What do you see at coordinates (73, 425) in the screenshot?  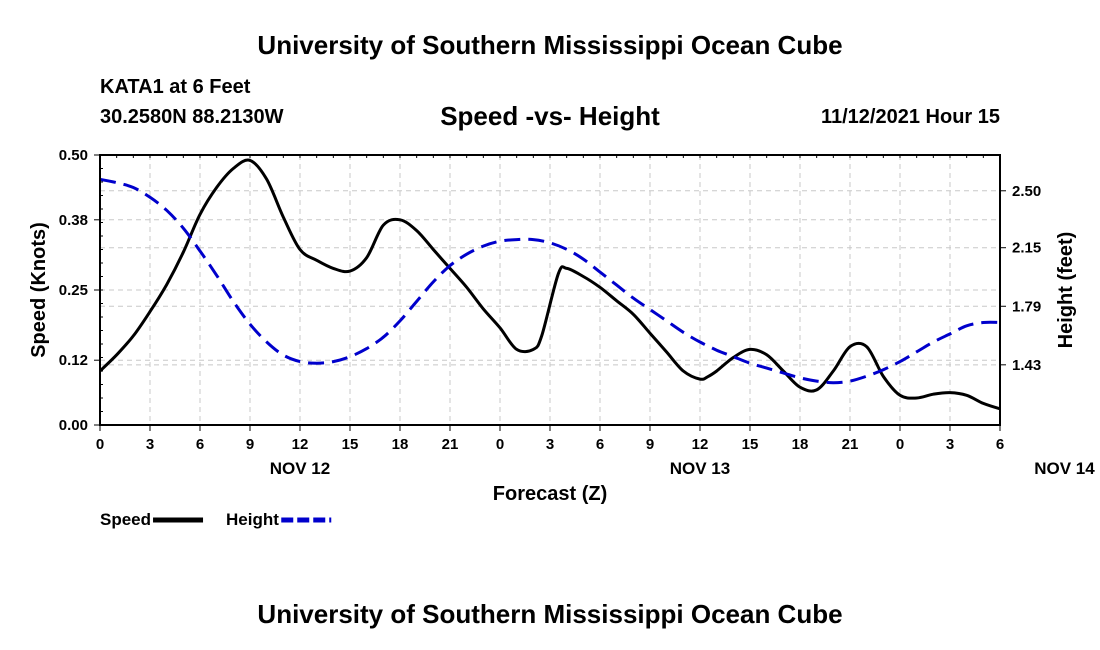 I see `y-tick-label: 0.00` at bounding box center [73, 425].